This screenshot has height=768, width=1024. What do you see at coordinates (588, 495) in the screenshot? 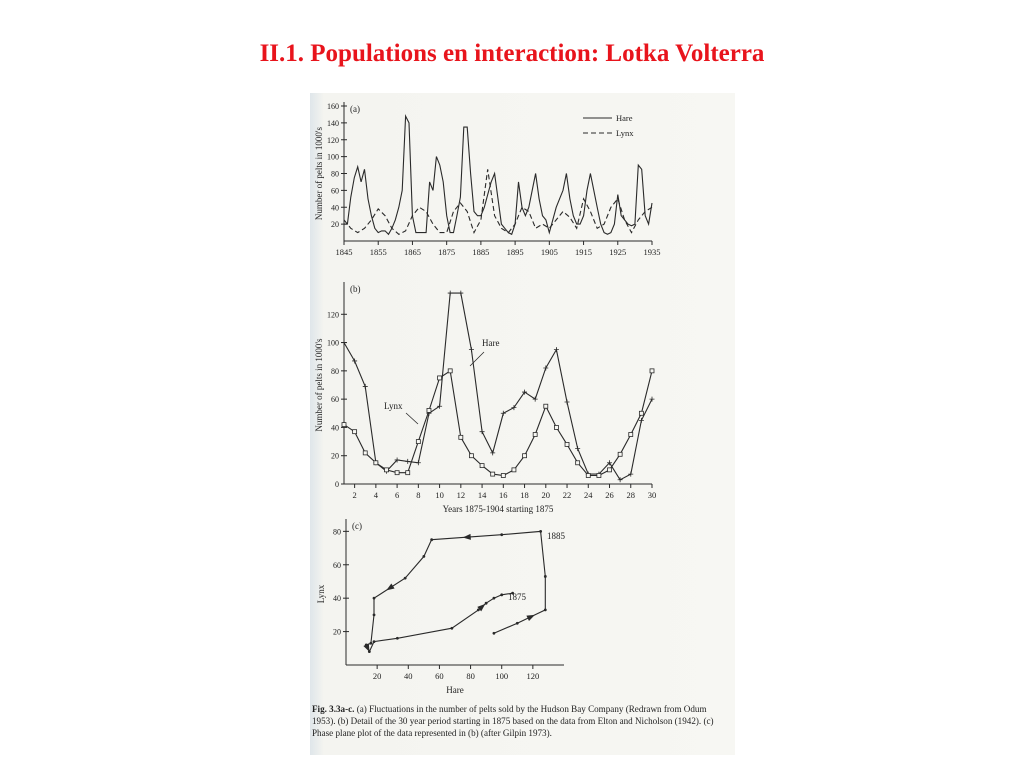
I see `panel-b-x-tick-label: 24` at bounding box center [588, 495].